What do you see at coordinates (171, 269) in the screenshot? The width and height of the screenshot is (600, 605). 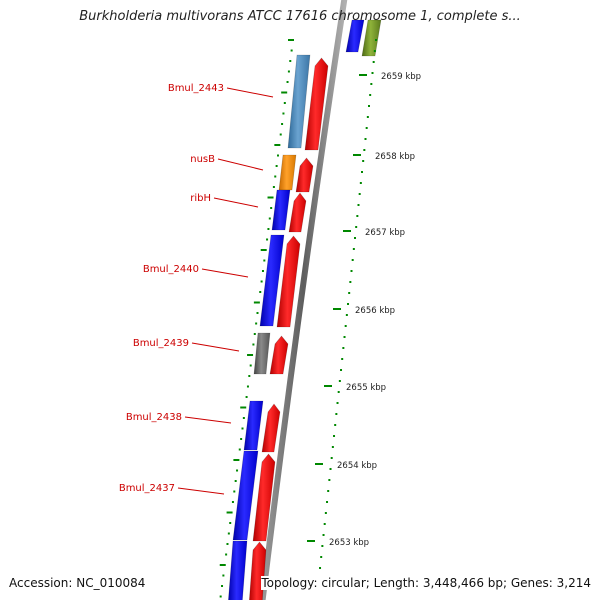 I see `gene-label: Bmul_2440` at bounding box center [171, 269].